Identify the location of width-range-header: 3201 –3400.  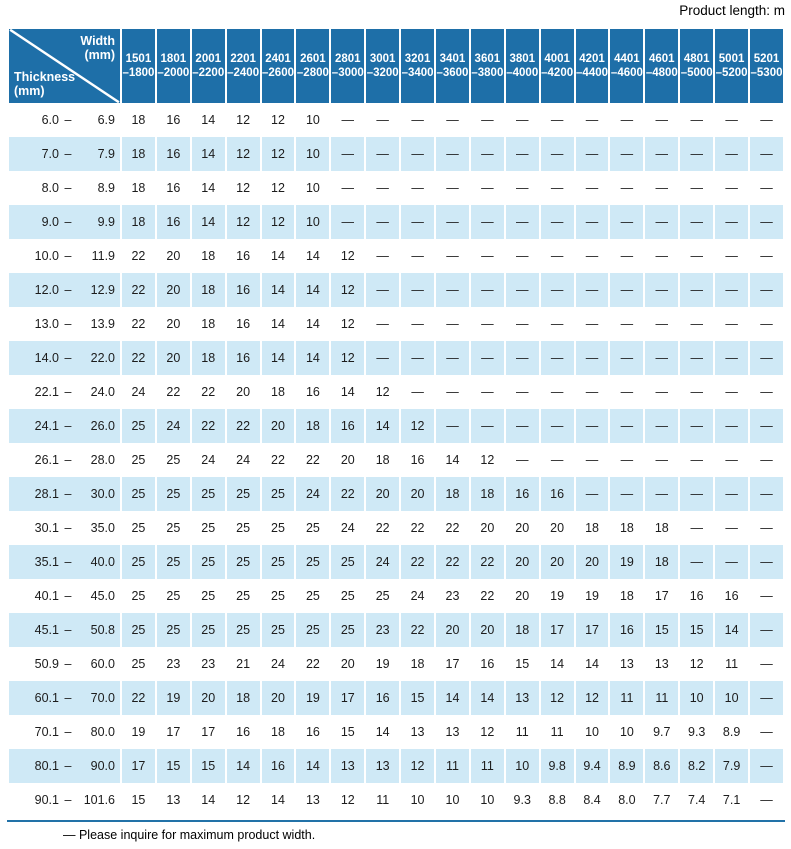
(418, 66).